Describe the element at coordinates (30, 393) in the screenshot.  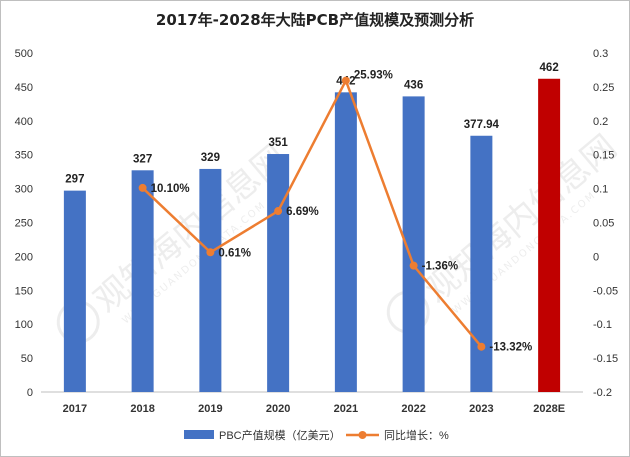
I see `y-left-tick-label: 0` at that location.